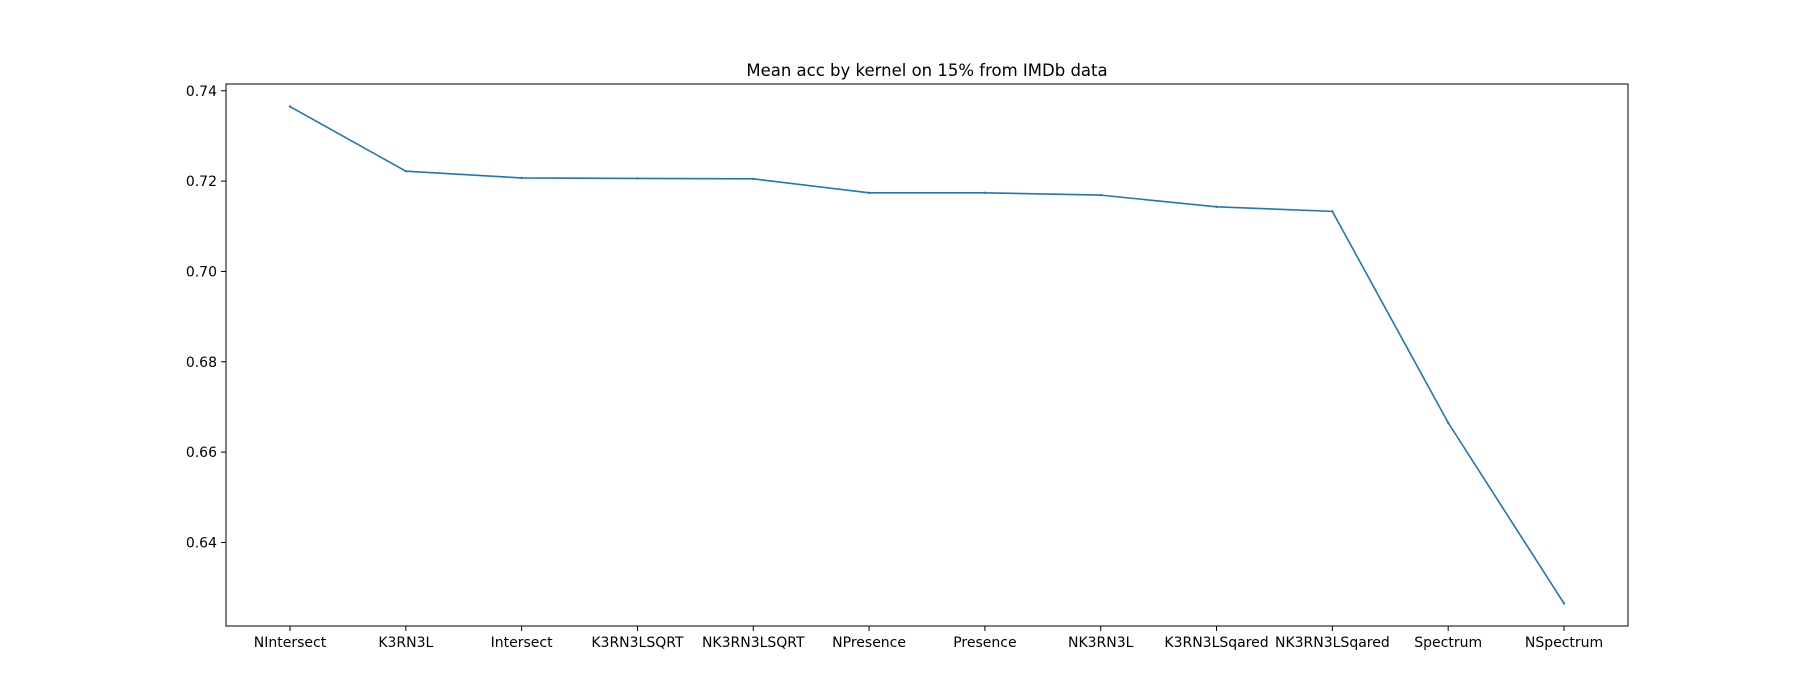 This screenshot has width=1800, height=700. Describe the element at coordinates (405, 643) in the screenshot. I see `x-tick-label: K3RN3L` at that location.